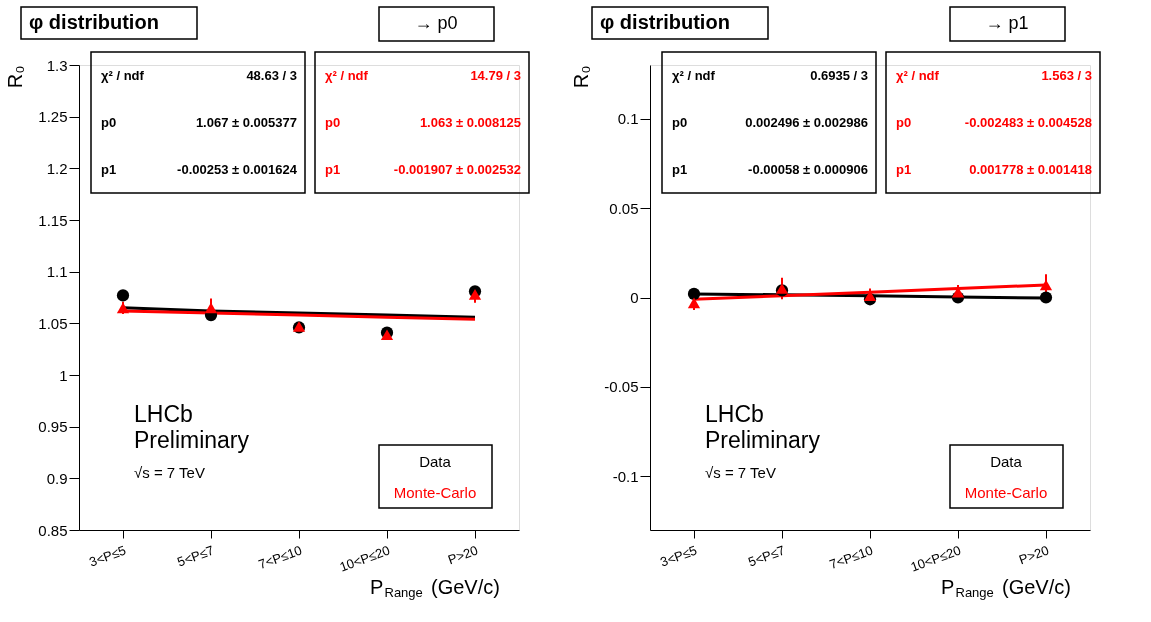 The height and width of the screenshot is (622, 1151). I want to click on y-tick-label: 0, so click(634, 297).